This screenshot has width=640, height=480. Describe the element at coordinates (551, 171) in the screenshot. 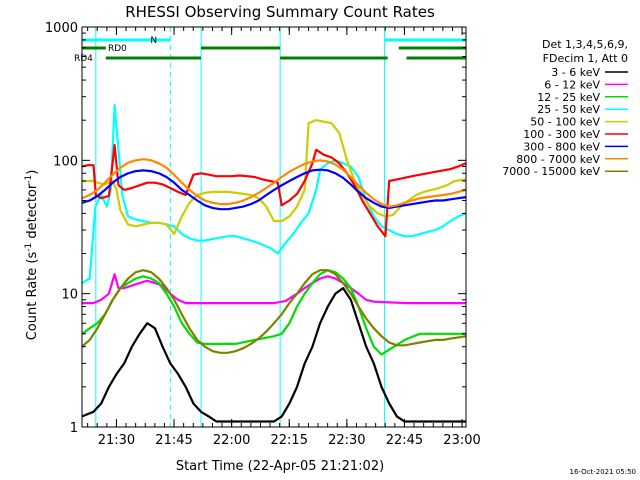

I see `legend-entry-label: 7000 - 15000 keV` at that location.